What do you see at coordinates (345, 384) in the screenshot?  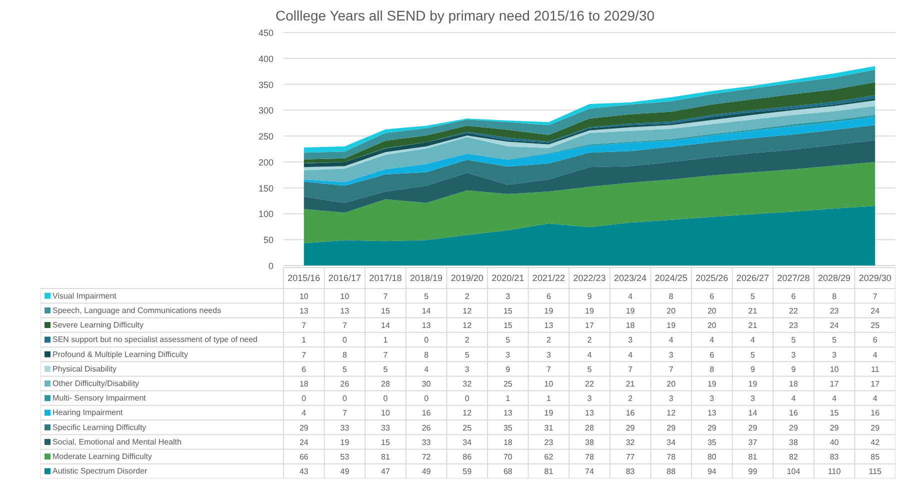 I see `data-label: 26` at bounding box center [345, 384].